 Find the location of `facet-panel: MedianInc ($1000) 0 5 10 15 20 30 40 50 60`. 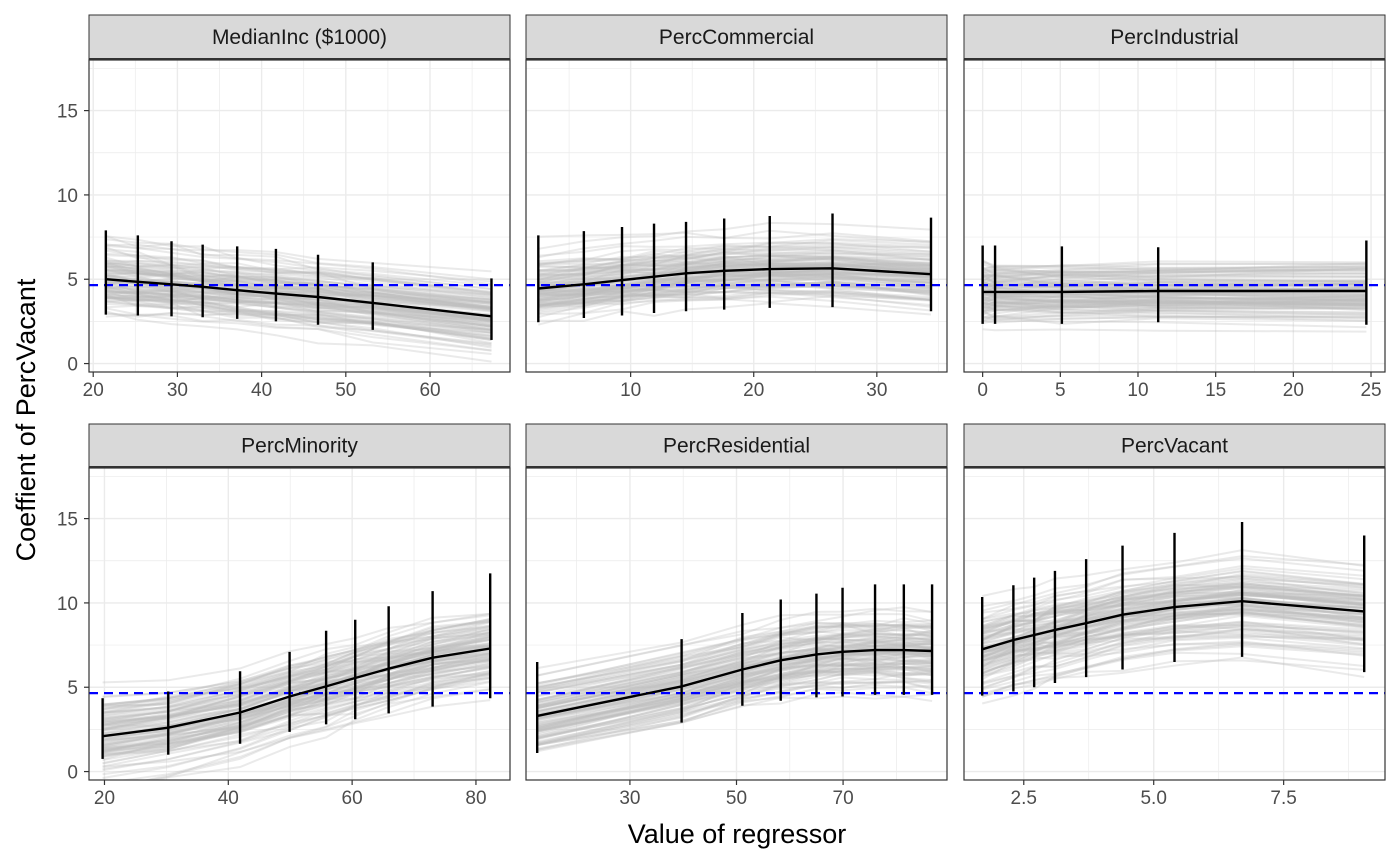

facet-panel: MedianInc ($1000) 0 5 10 15 20 30 40 50 60 is located at coordinates (284, 207).